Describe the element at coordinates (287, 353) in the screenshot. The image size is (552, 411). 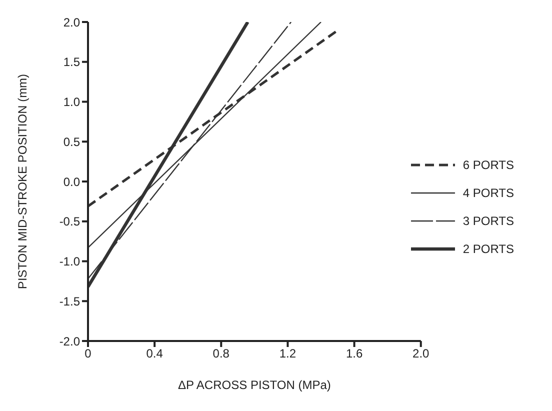
I see `x-tick-label: 1.2` at that location.